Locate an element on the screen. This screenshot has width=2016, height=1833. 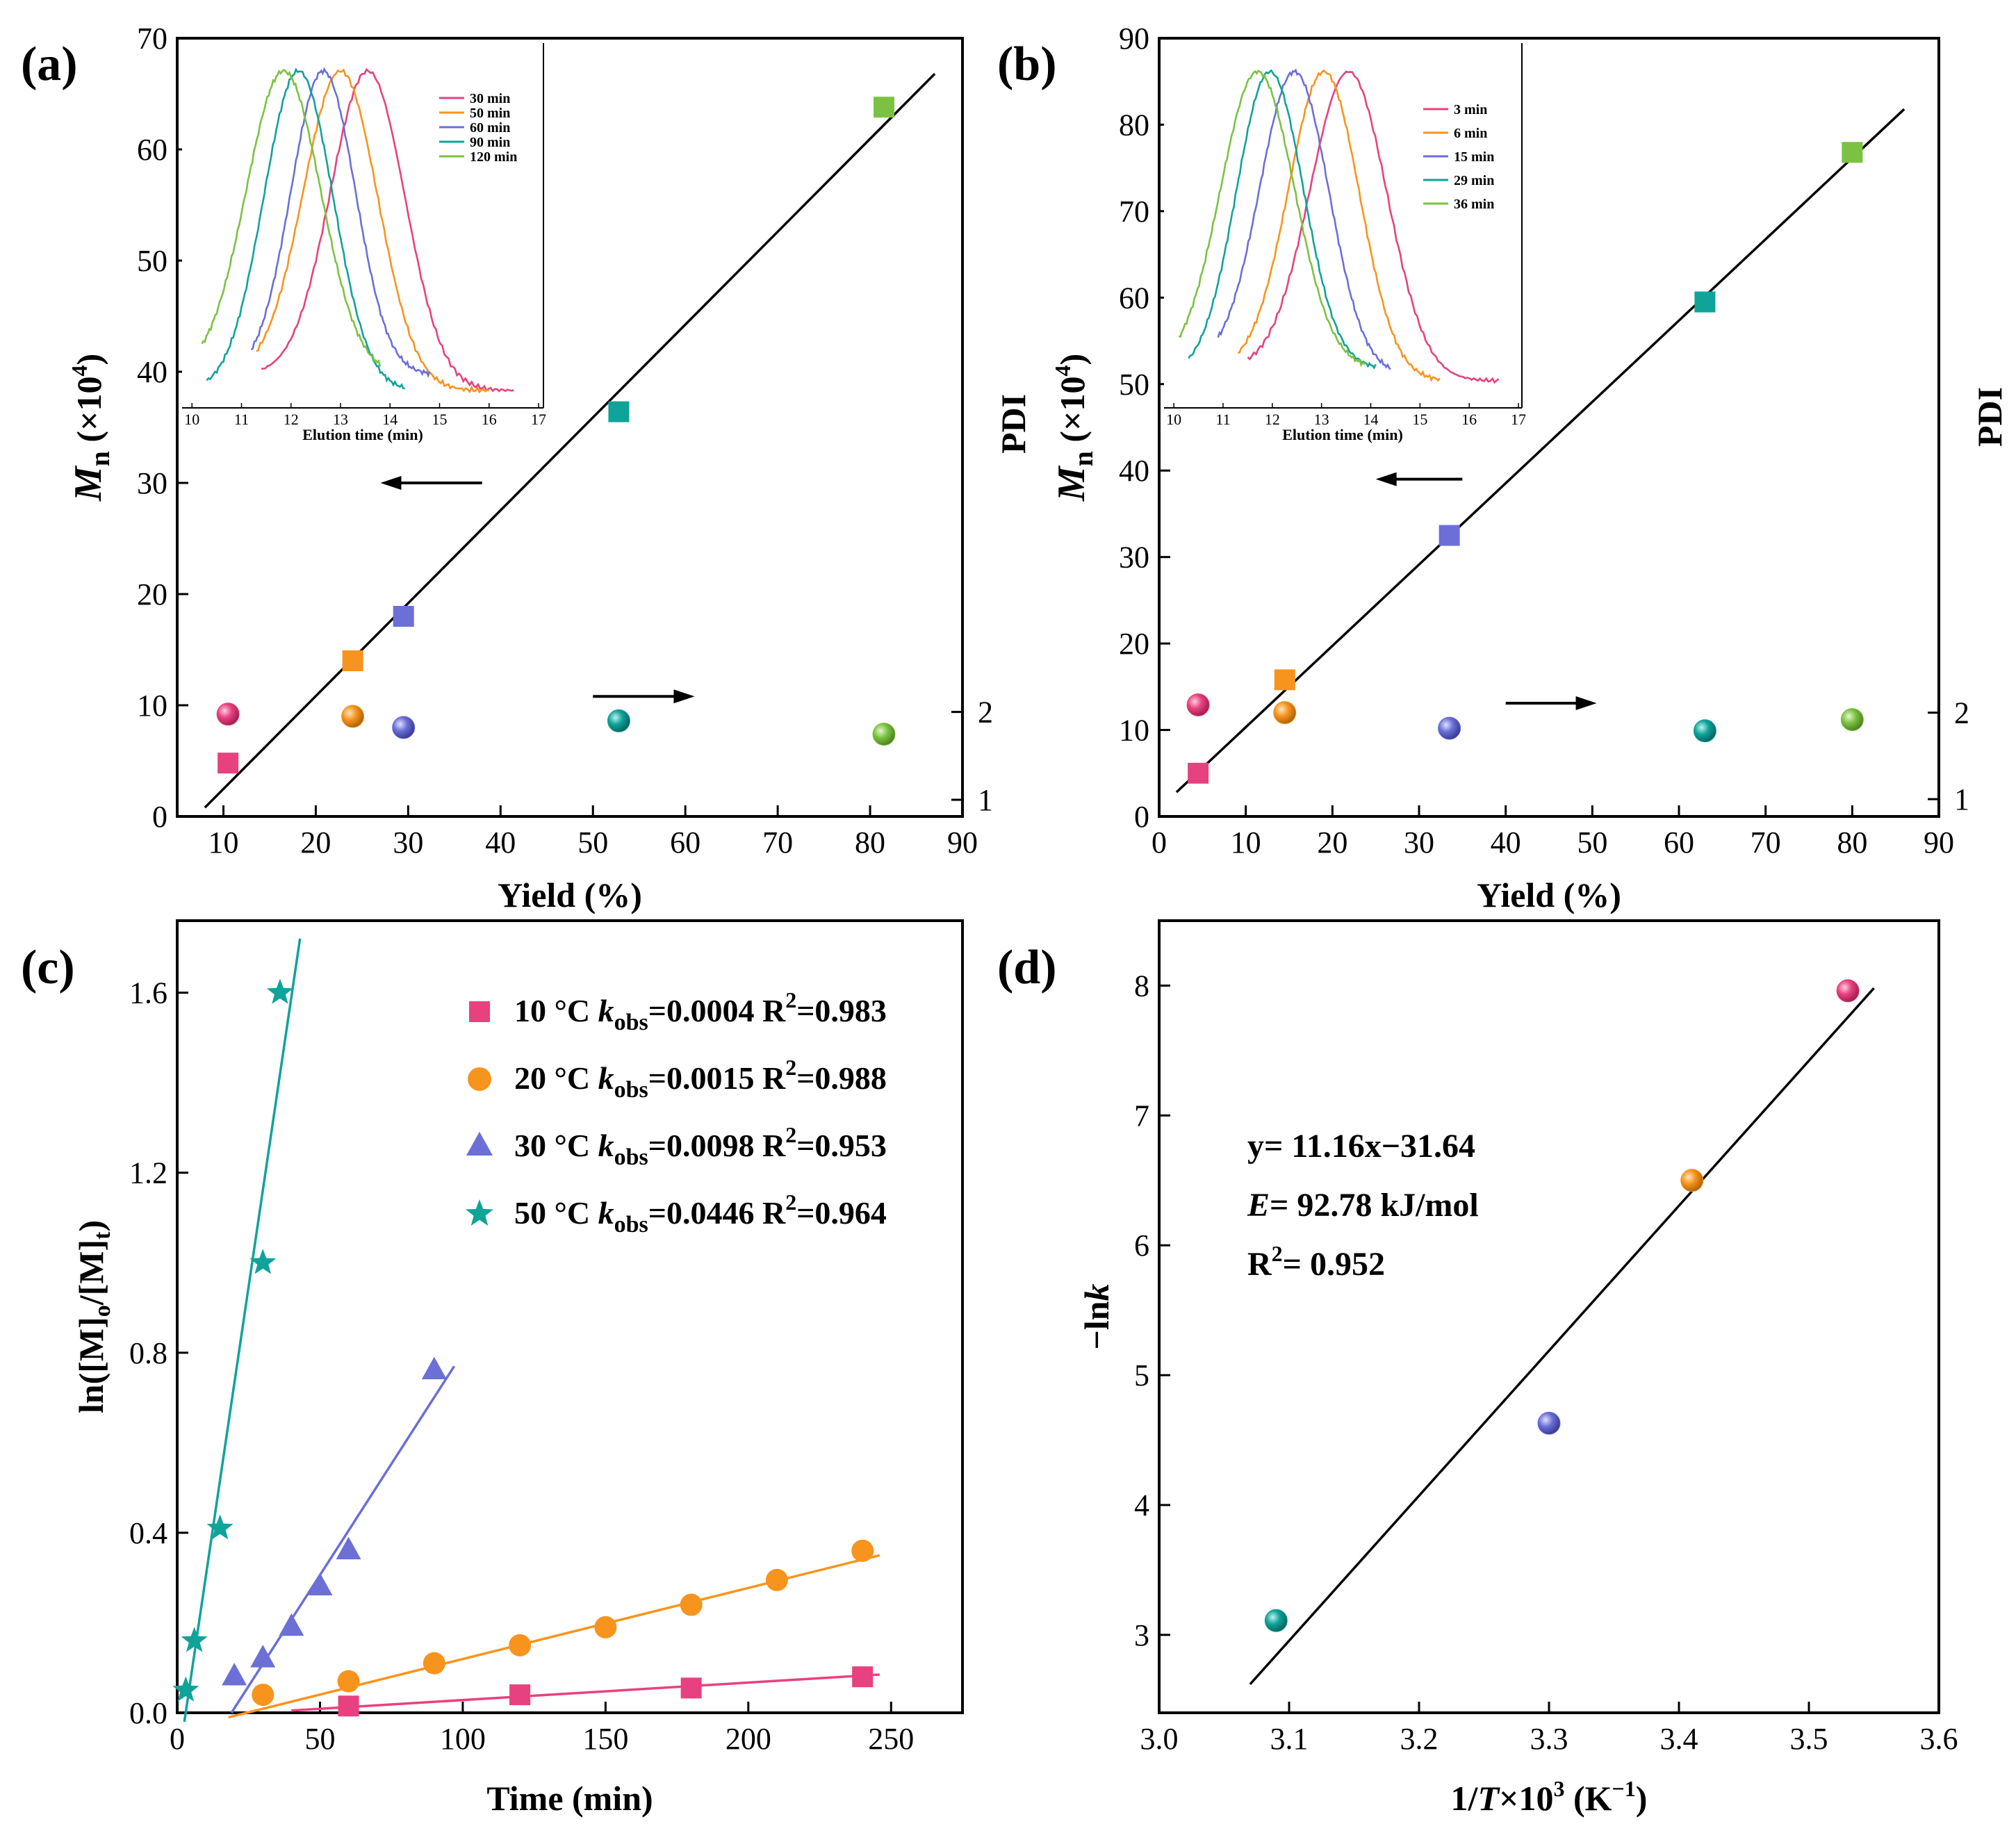
panel-a-x-tick-label: 80 is located at coordinates (870, 842).